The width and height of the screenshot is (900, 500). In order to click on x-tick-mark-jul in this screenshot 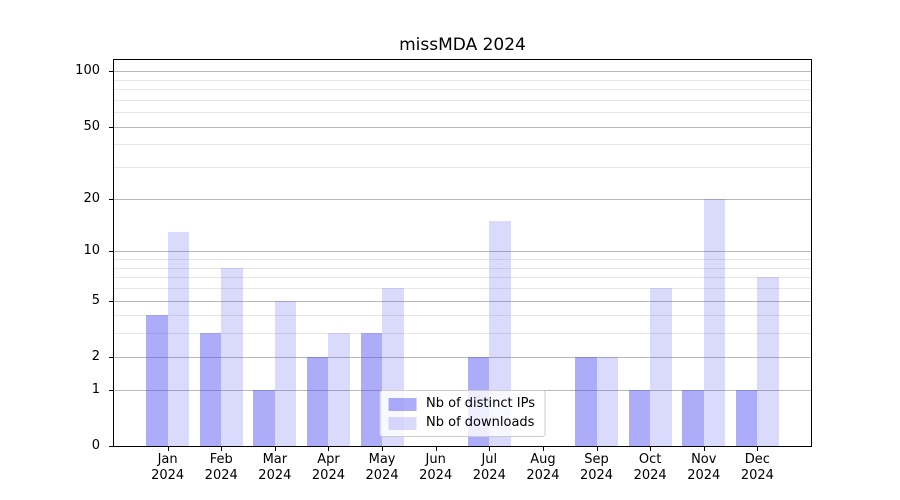, I will do `click(490, 449)`.